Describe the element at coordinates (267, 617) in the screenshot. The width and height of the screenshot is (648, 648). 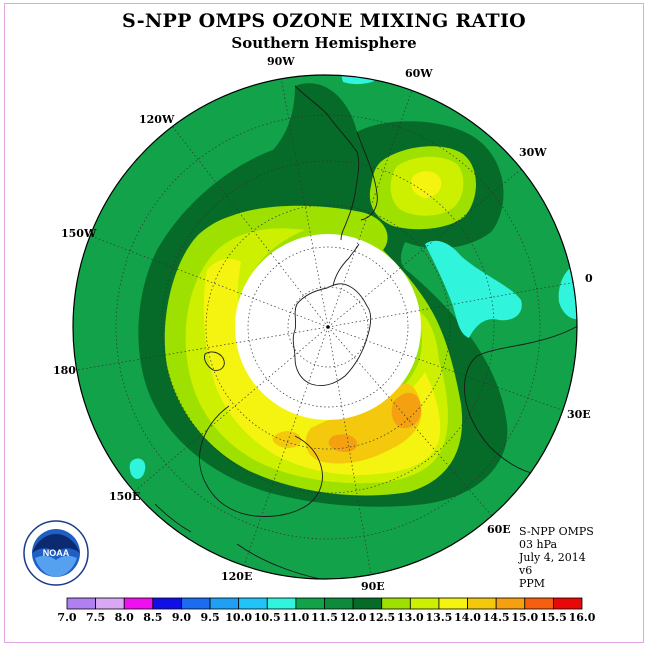
I see `colorbar-tick-label: 10.5` at that location.